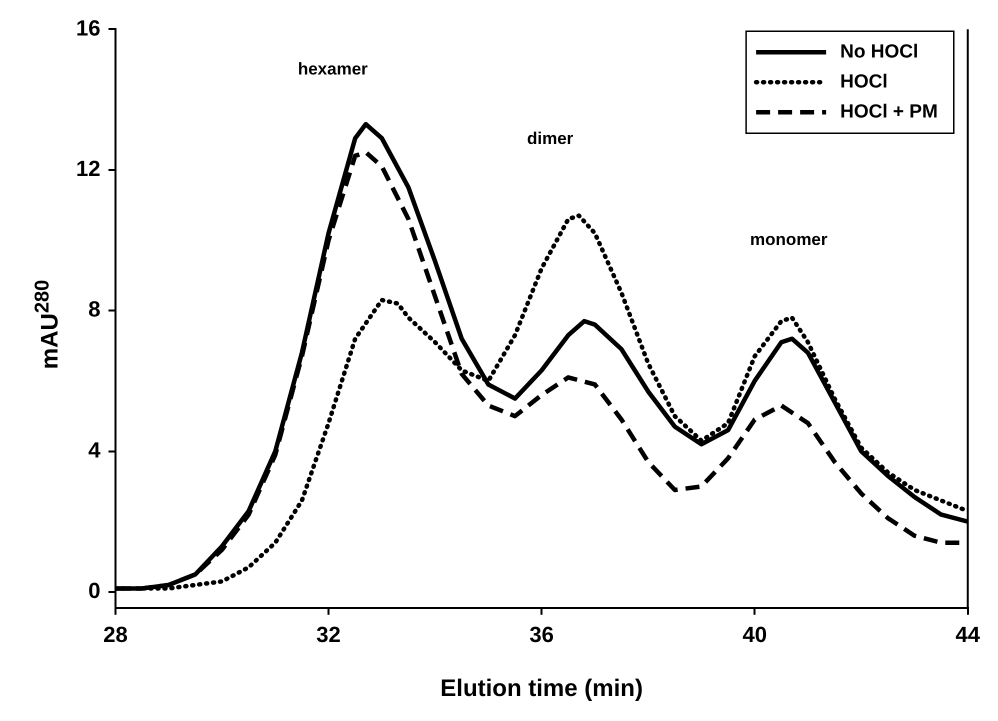 The width and height of the screenshot is (998, 721). I want to click on x-tick-label: 44, so click(968, 635).